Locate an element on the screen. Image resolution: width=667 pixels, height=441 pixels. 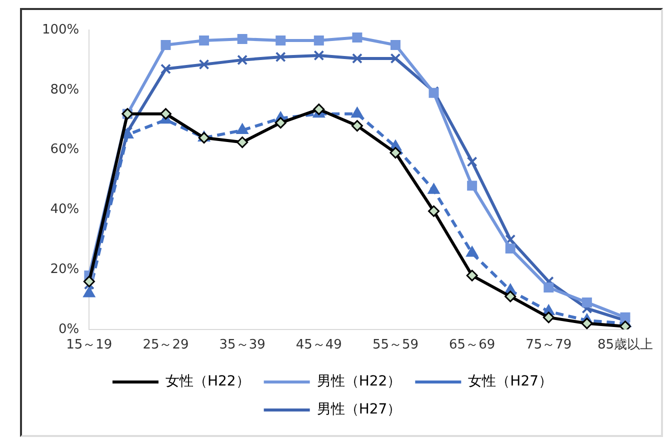
y-tick-label: 20% is located at coordinates (65, 269).